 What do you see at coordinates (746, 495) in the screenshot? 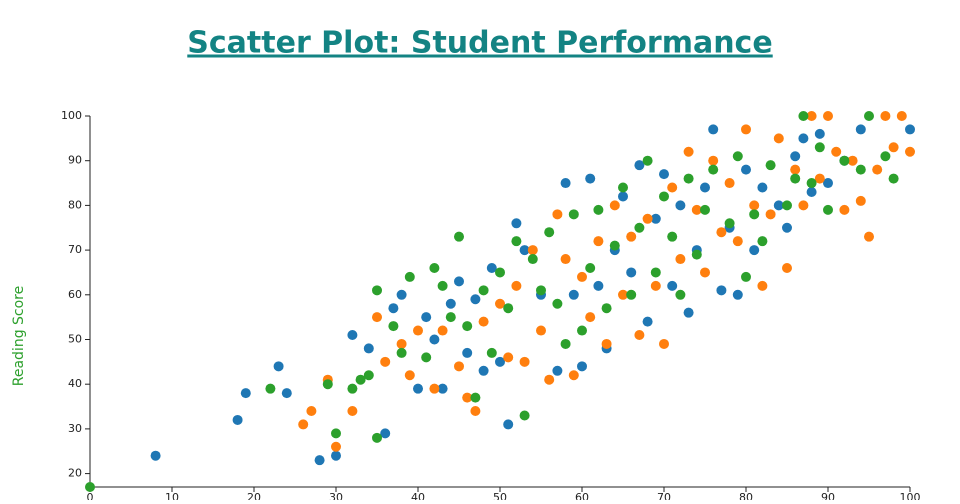
I see `x-tick-label: 80` at bounding box center [746, 495].